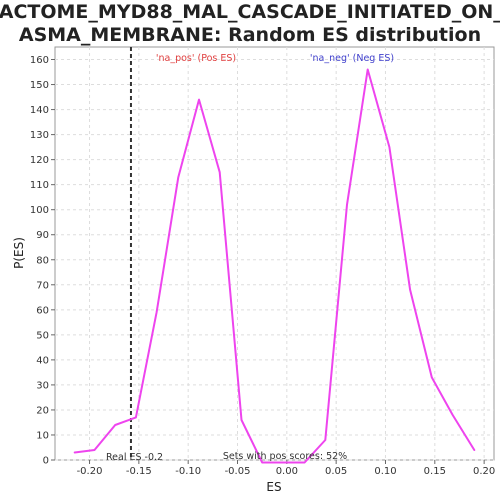  What do you see at coordinates (42, 410) in the screenshot?
I see `y-tick-label: 20` at bounding box center [42, 410].